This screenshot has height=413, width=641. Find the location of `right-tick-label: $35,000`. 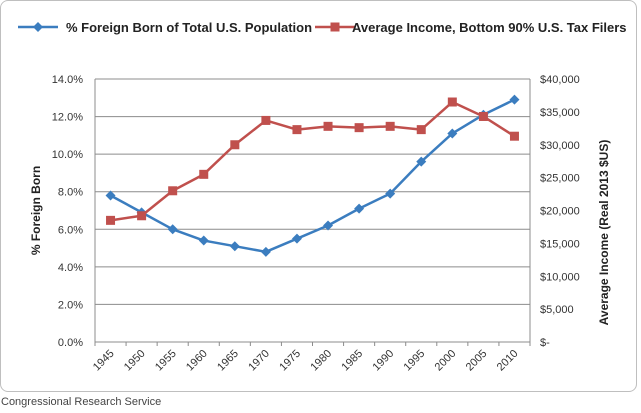

right-tick-label: $35,000 is located at coordinates (560, 113).